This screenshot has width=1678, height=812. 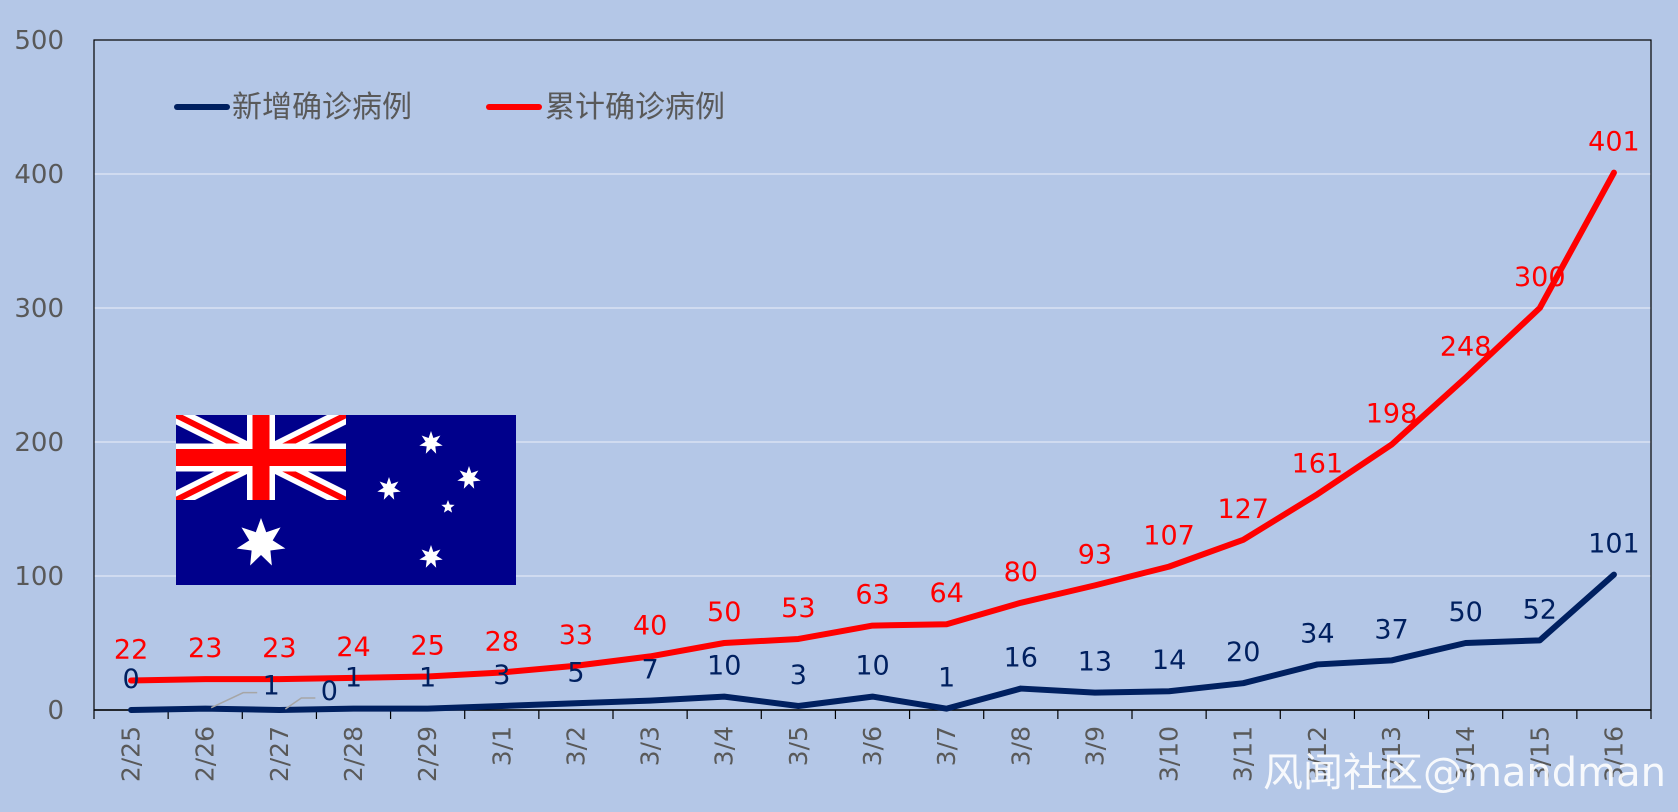 What do you see at coordinates (649, 670) in the screenshot?
I see `data-label: 7` at bounding box center [649, 670].